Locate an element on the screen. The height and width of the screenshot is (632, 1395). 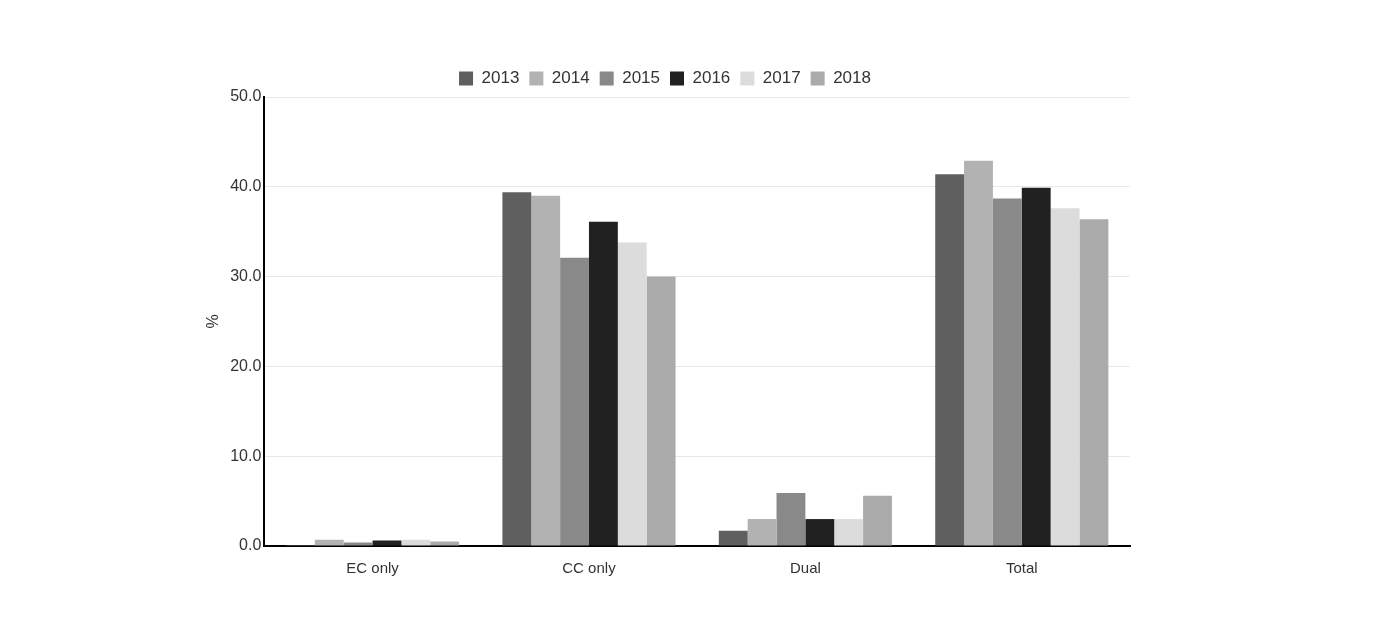
legend-label: 2013 is located at coordinates (500, 78).